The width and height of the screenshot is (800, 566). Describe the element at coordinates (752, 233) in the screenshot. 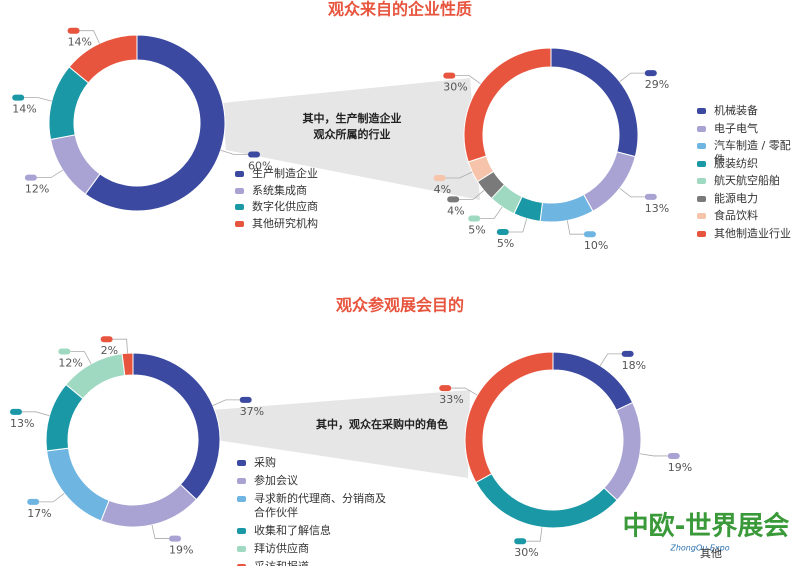

I see `legend-label: 其他制造业行业` at that location.